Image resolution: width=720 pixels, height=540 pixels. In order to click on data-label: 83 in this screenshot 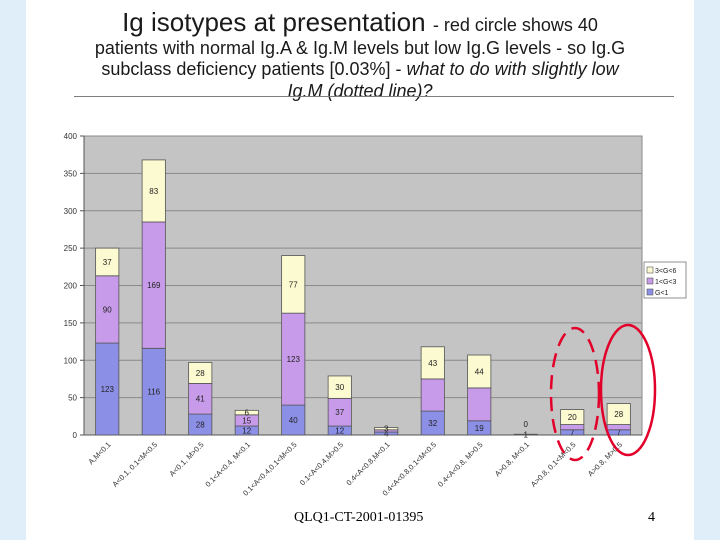, I will do `click(153, 191)`.